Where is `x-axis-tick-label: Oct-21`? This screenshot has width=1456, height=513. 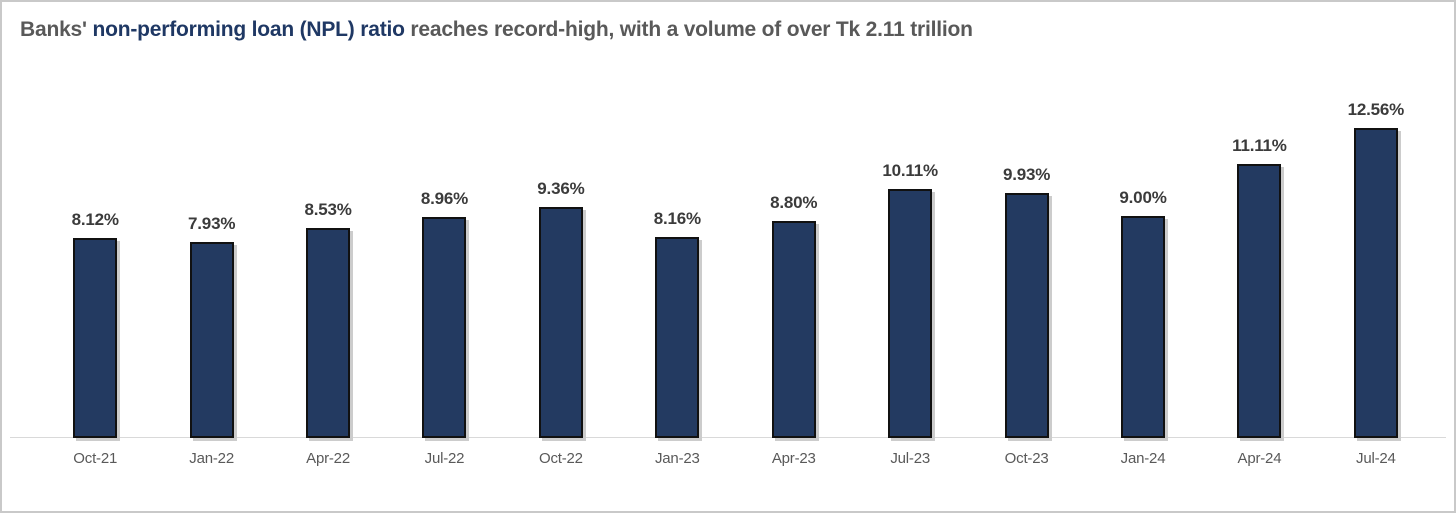 x-axis-tick-label: Oct-21 is located at coordinates (95, 458).